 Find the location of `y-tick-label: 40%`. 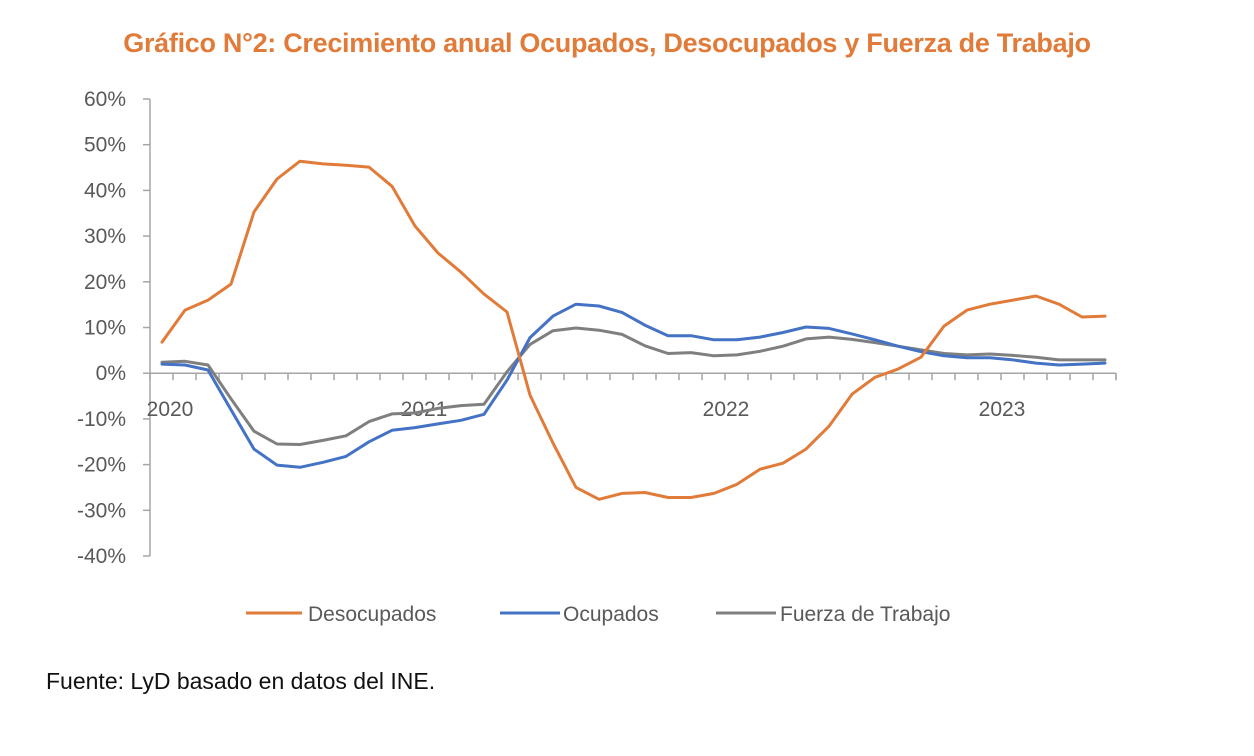

y-tick-label: 40% is located at coordinates (105, 190).